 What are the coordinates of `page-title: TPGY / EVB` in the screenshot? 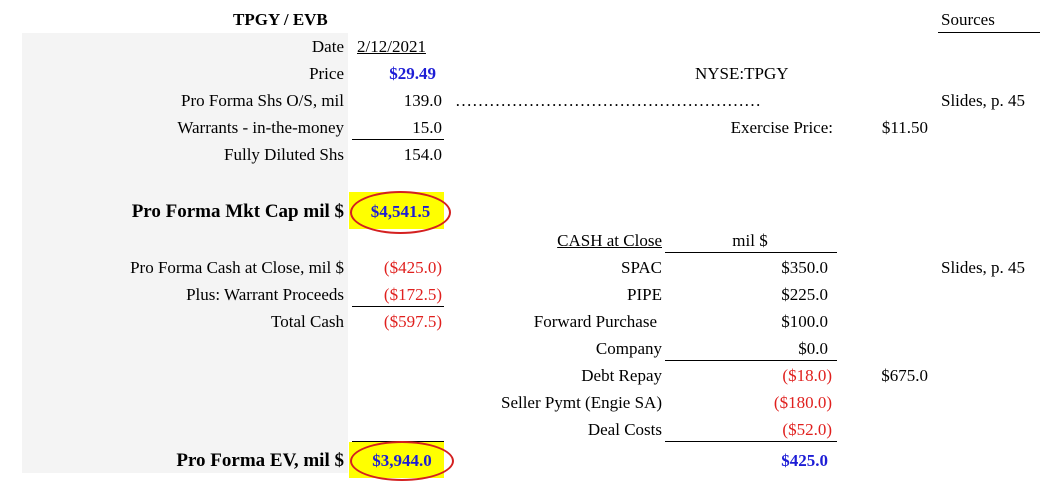 It's located at (280, 19).